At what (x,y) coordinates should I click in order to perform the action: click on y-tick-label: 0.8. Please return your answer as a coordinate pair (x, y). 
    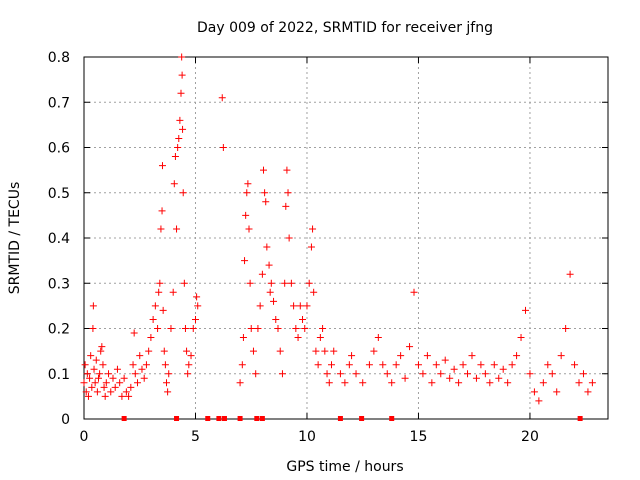
    Looking at the image, I should click on (59, 58).